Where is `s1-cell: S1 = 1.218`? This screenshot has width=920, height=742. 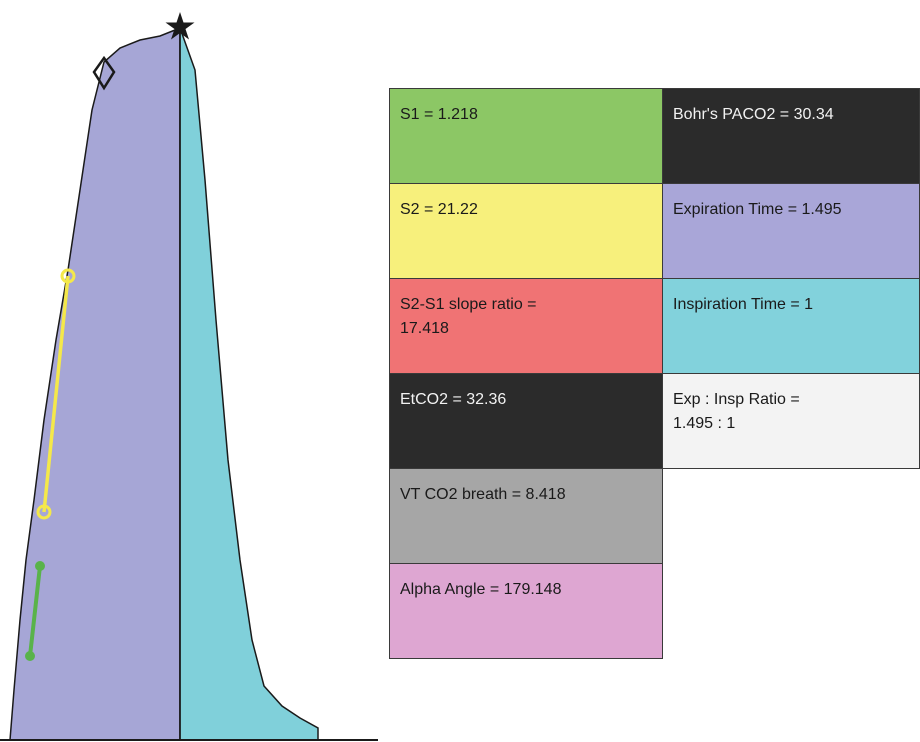 s1-cell: S1 = 1.218 is located at coordinates (526, 136).